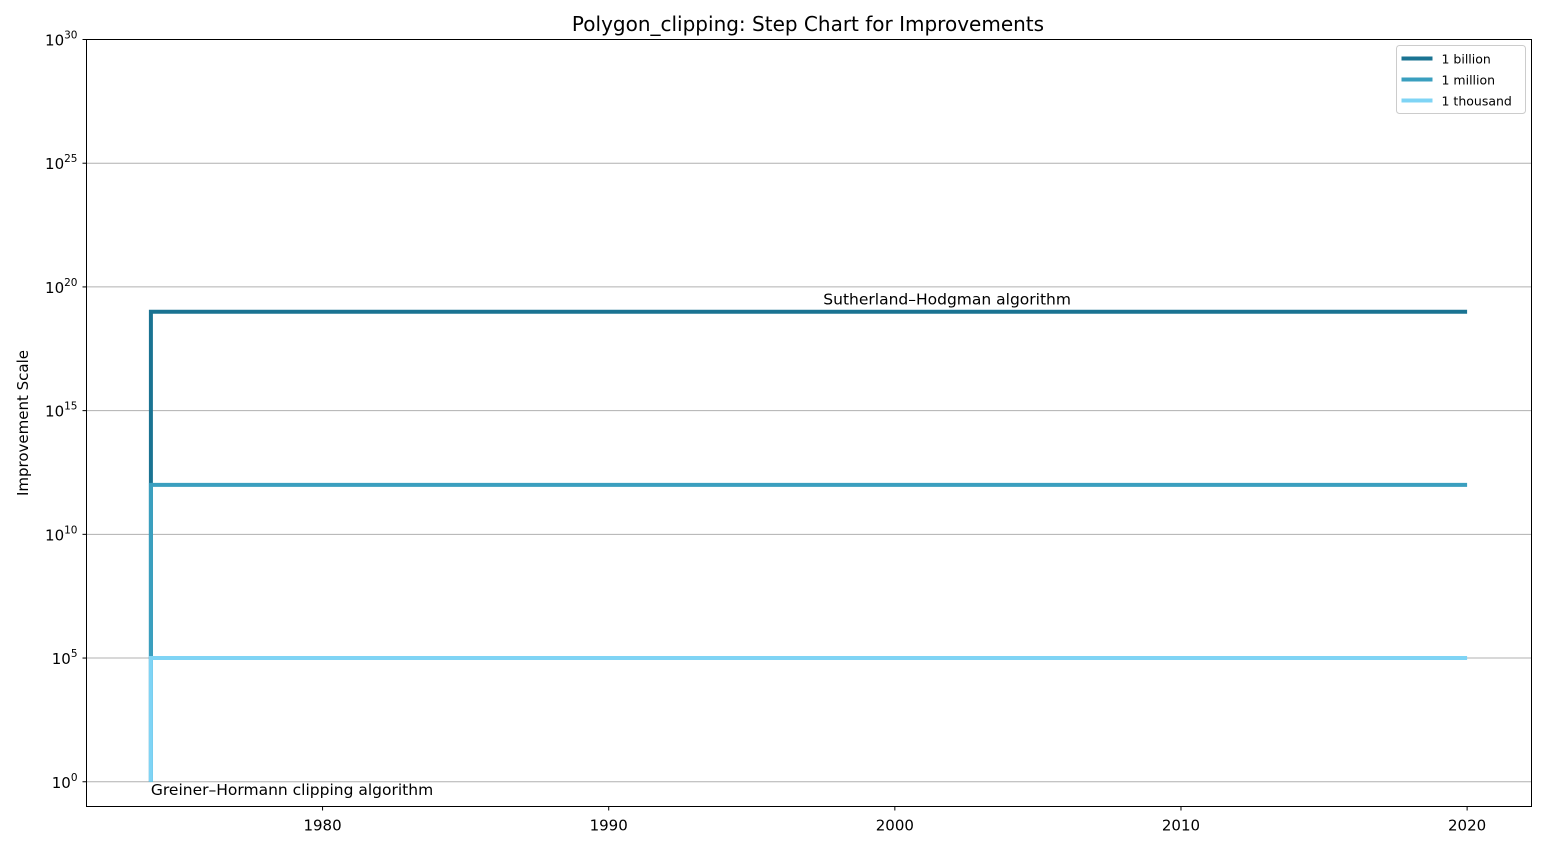 The height and width of the screenshot is (850, 1550). Describe the element at coordinates (70, 283) in the screenshot. I see `y-tick-label-exponent: 20` at that location.